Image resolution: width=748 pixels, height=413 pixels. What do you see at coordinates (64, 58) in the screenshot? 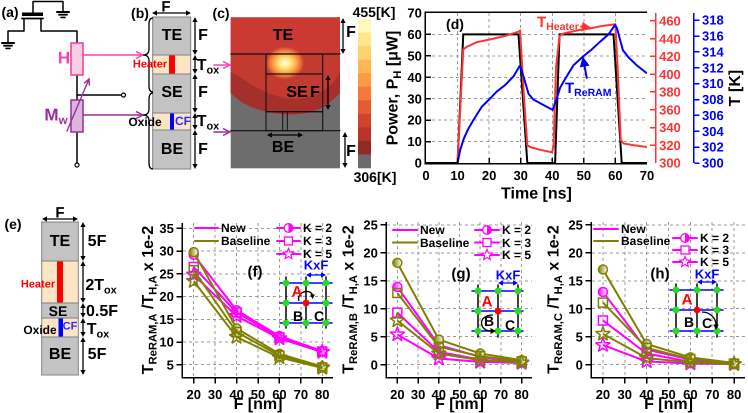
I see `text: H` at bounding box center [64, 58].